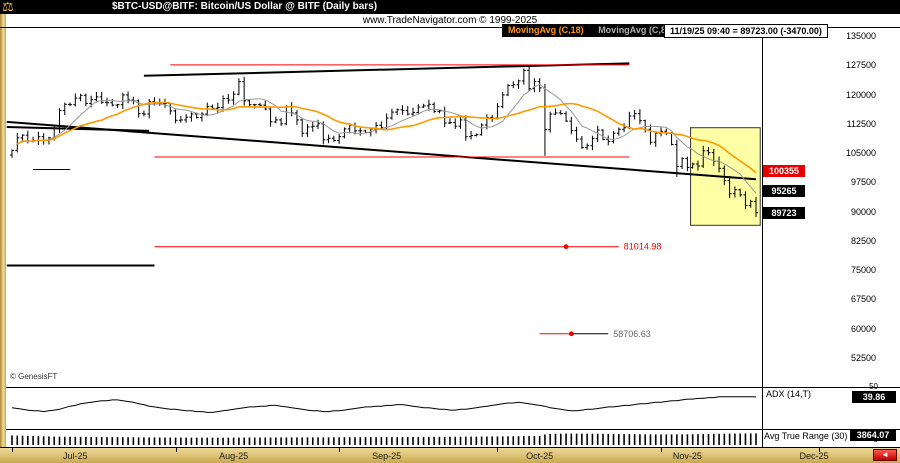  I want to click on genesis-credit: © GenesisFT, so click(34, 376).